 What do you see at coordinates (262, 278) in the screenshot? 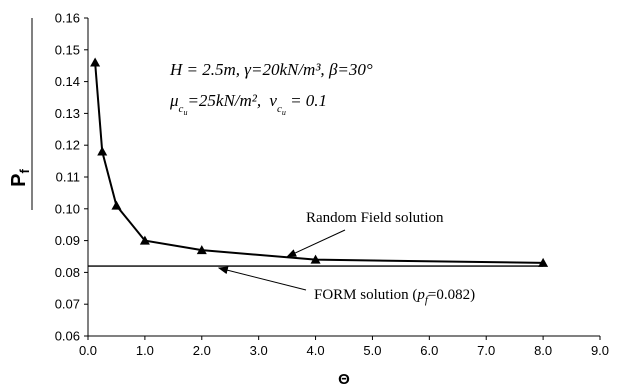
I see `arrow-form` at bounding box center [262, 278].